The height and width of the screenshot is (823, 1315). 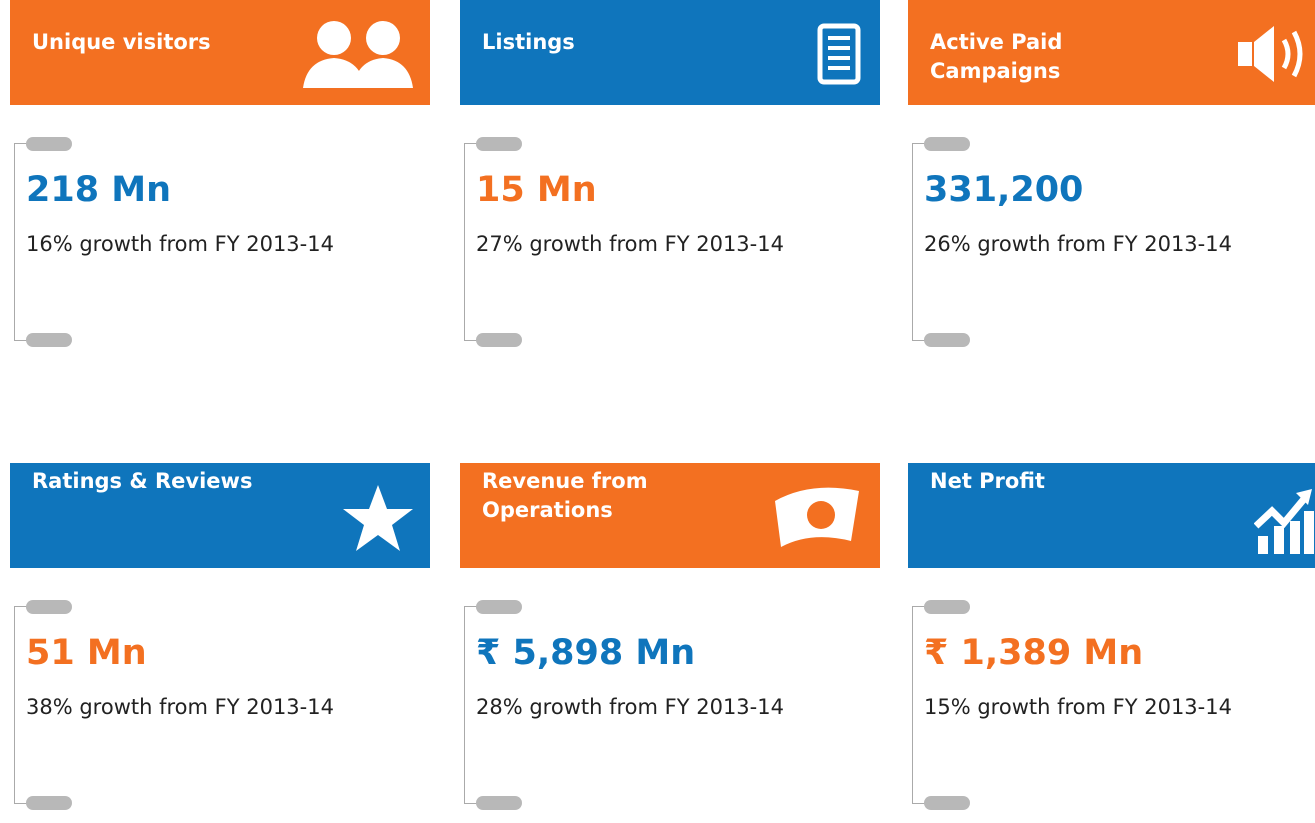 What do you see at coordinates (996, 56) in the screenshot?
I see `card-title: Active Paid Campaigns` at bounding box center [996, 56].